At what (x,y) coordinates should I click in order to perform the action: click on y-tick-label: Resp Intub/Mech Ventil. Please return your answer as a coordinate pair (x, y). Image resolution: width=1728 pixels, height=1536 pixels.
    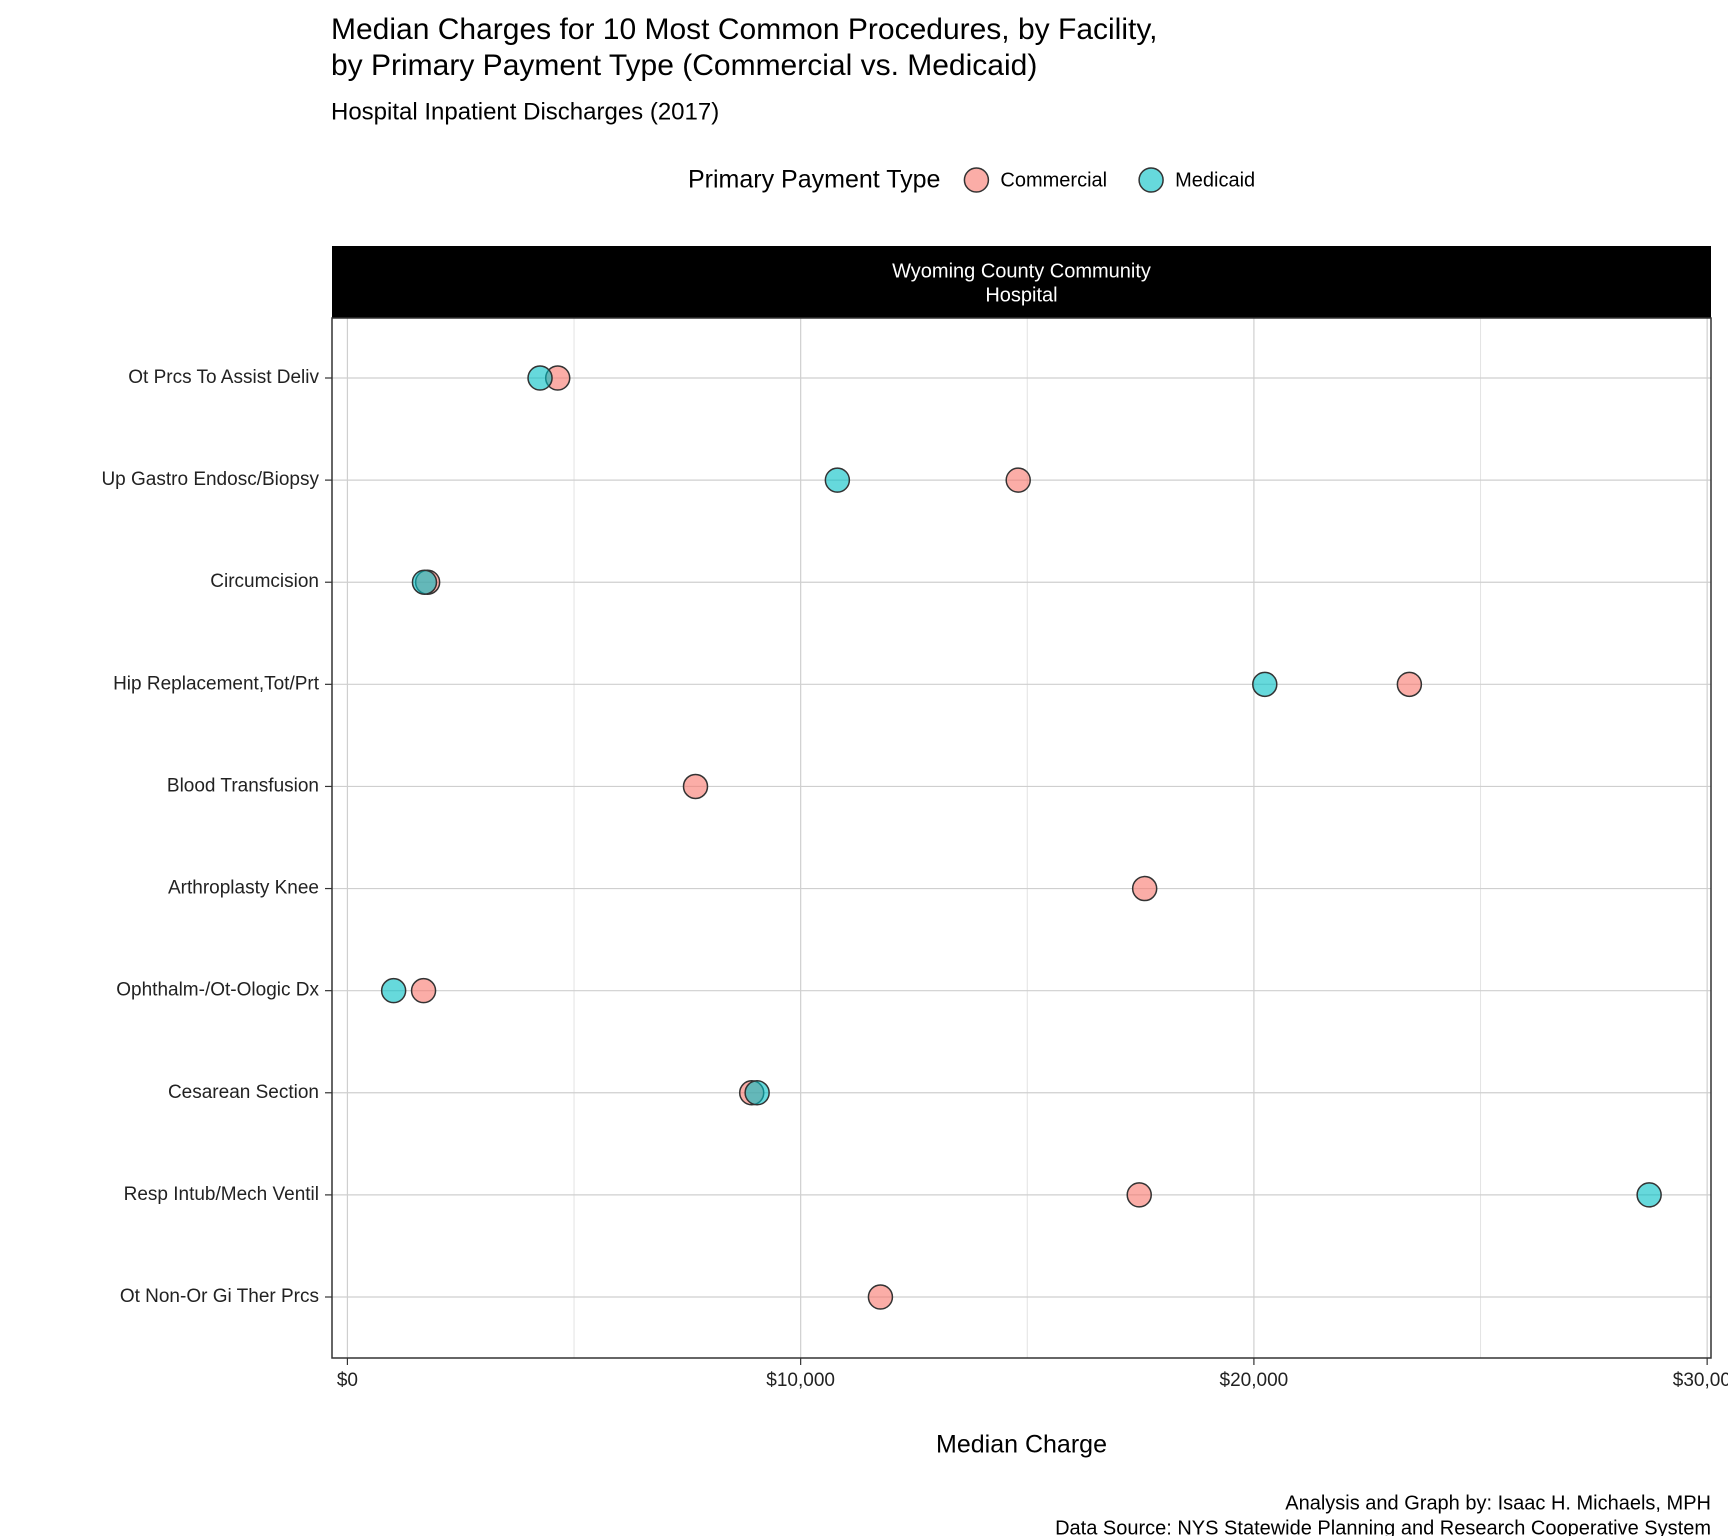
    Looking at the image, I should click on (221, 1194).